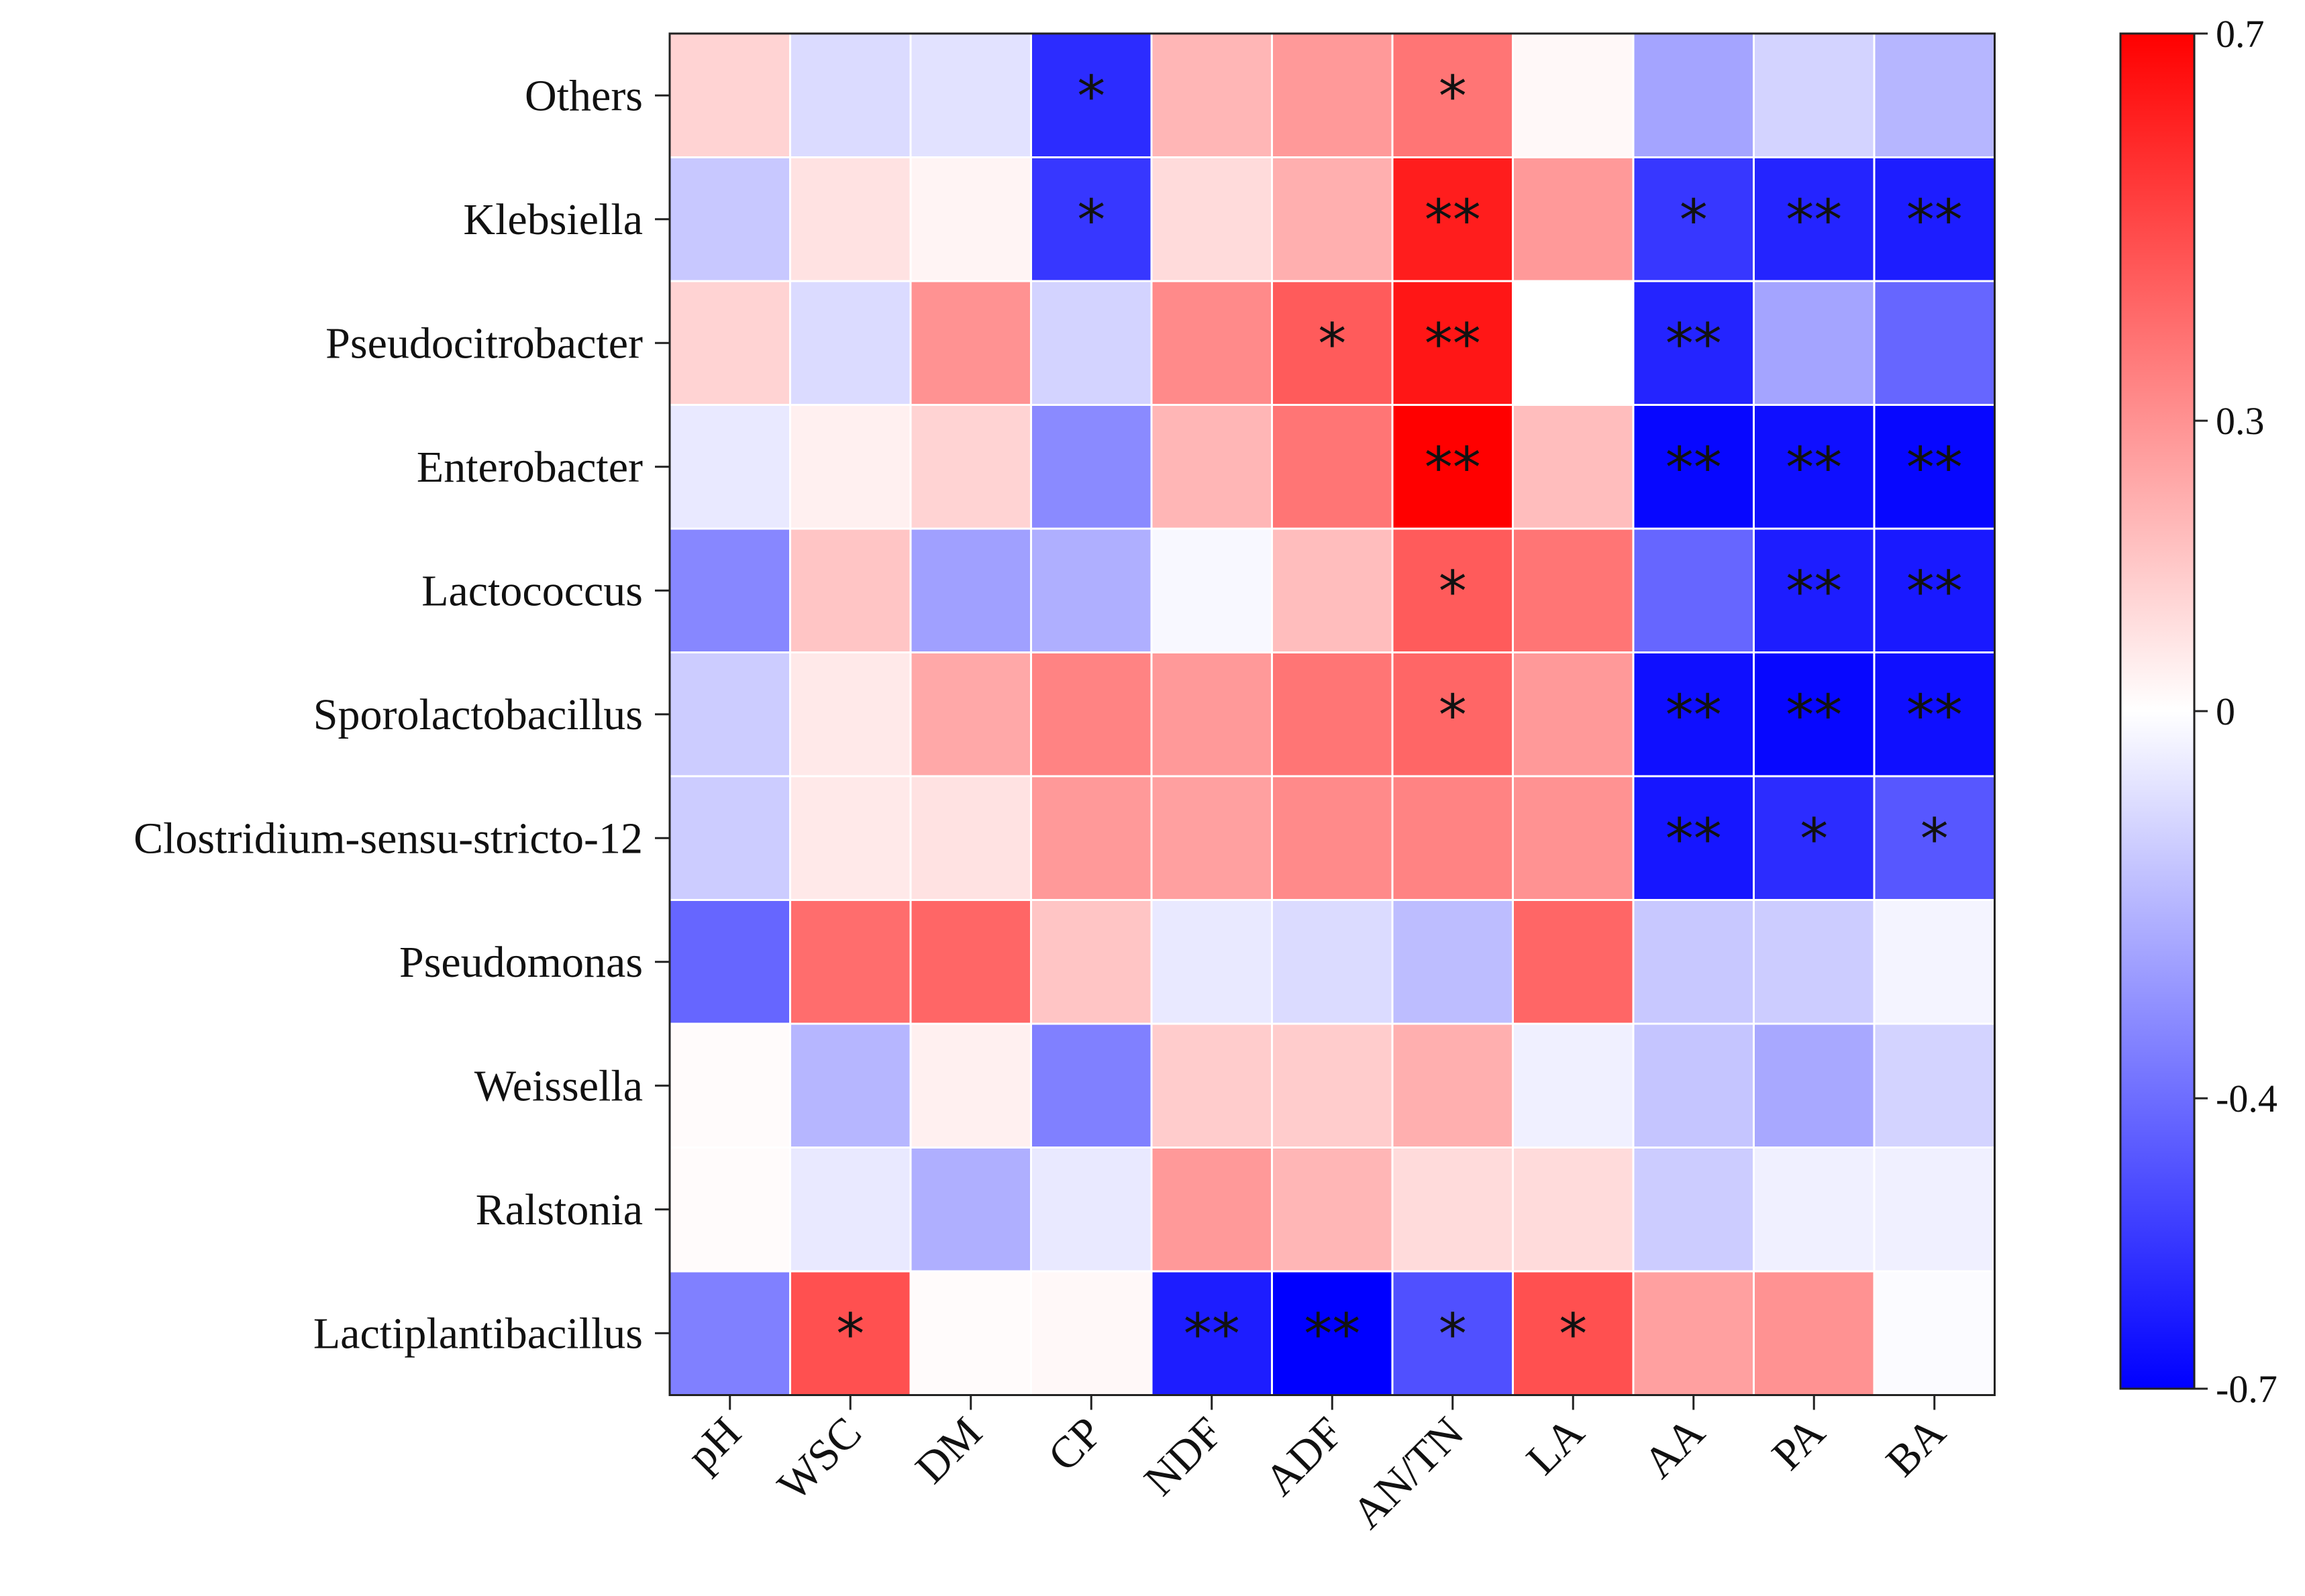 This screenshot has width=2305, height=1596. Describe the element at coordinates (714, 1444) in the screenshot. I see `column-label: pH` at that location.